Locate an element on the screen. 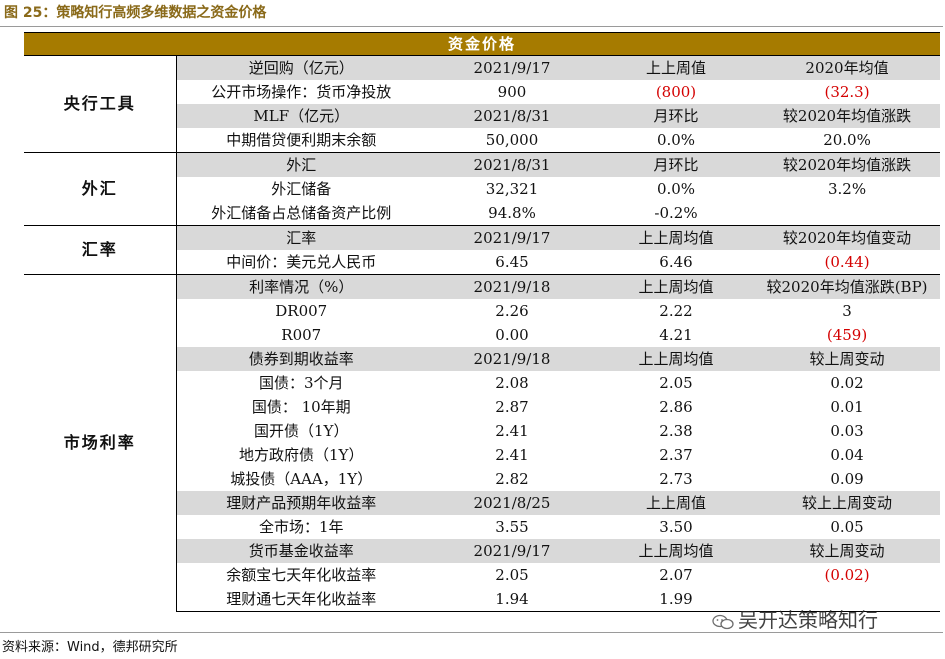 This screenshot has height=659, width=945. table-row: 汇率 汇率 2021/9/17 上上周均值 较2020年均值变动 is located at coordinates (482, 250).